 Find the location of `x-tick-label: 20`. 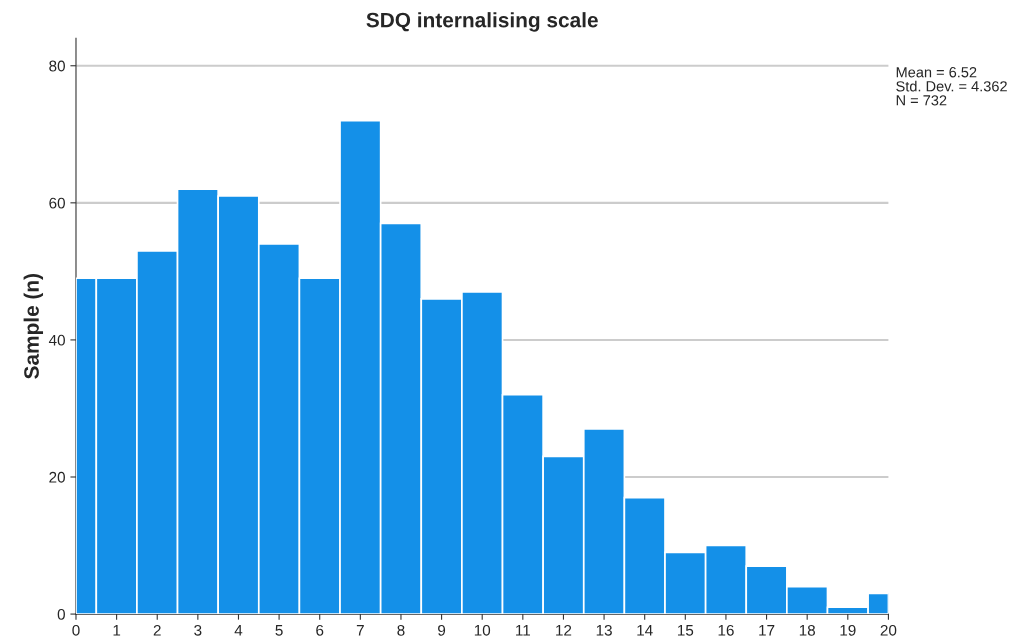

x-tick-label: 20 is located at coordinates (888, 630).